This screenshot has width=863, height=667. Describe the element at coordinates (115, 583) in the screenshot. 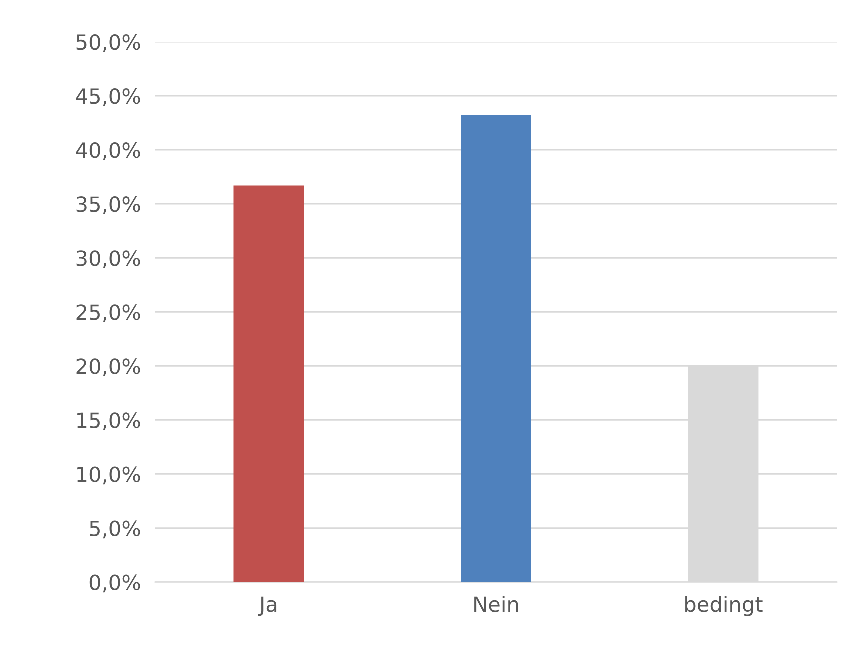

I see `y-tick-label: 0,0%` at that location.